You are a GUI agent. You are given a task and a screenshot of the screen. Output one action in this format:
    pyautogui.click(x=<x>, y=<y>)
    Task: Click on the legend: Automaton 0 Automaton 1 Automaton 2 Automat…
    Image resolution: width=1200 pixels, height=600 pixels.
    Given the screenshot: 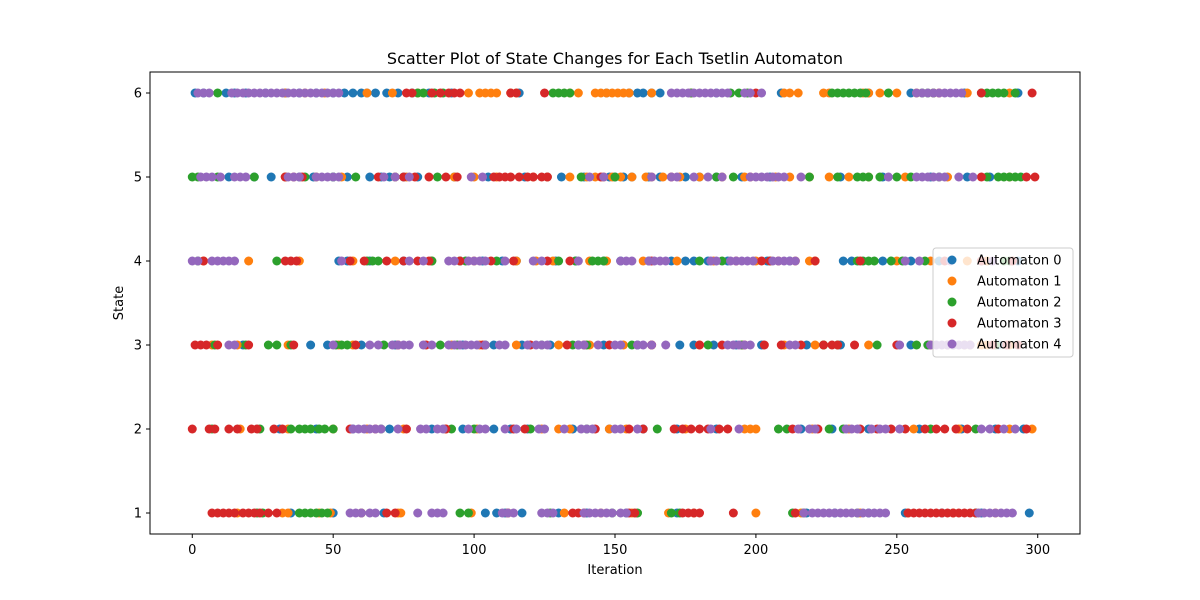 What is the action you would take?
    pyautogui.click(x=1003, y=302)
    